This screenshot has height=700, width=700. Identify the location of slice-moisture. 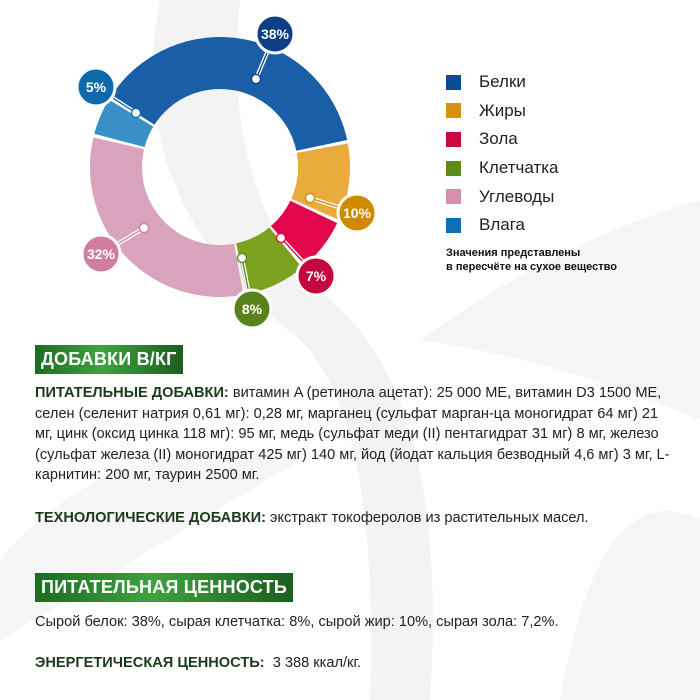
(124, 123).